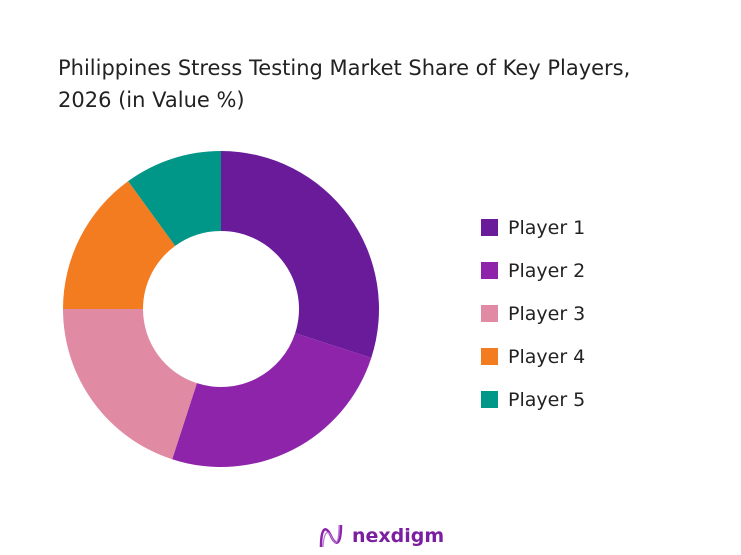  I want to click on logo-wave-icon, so click(331, 536).